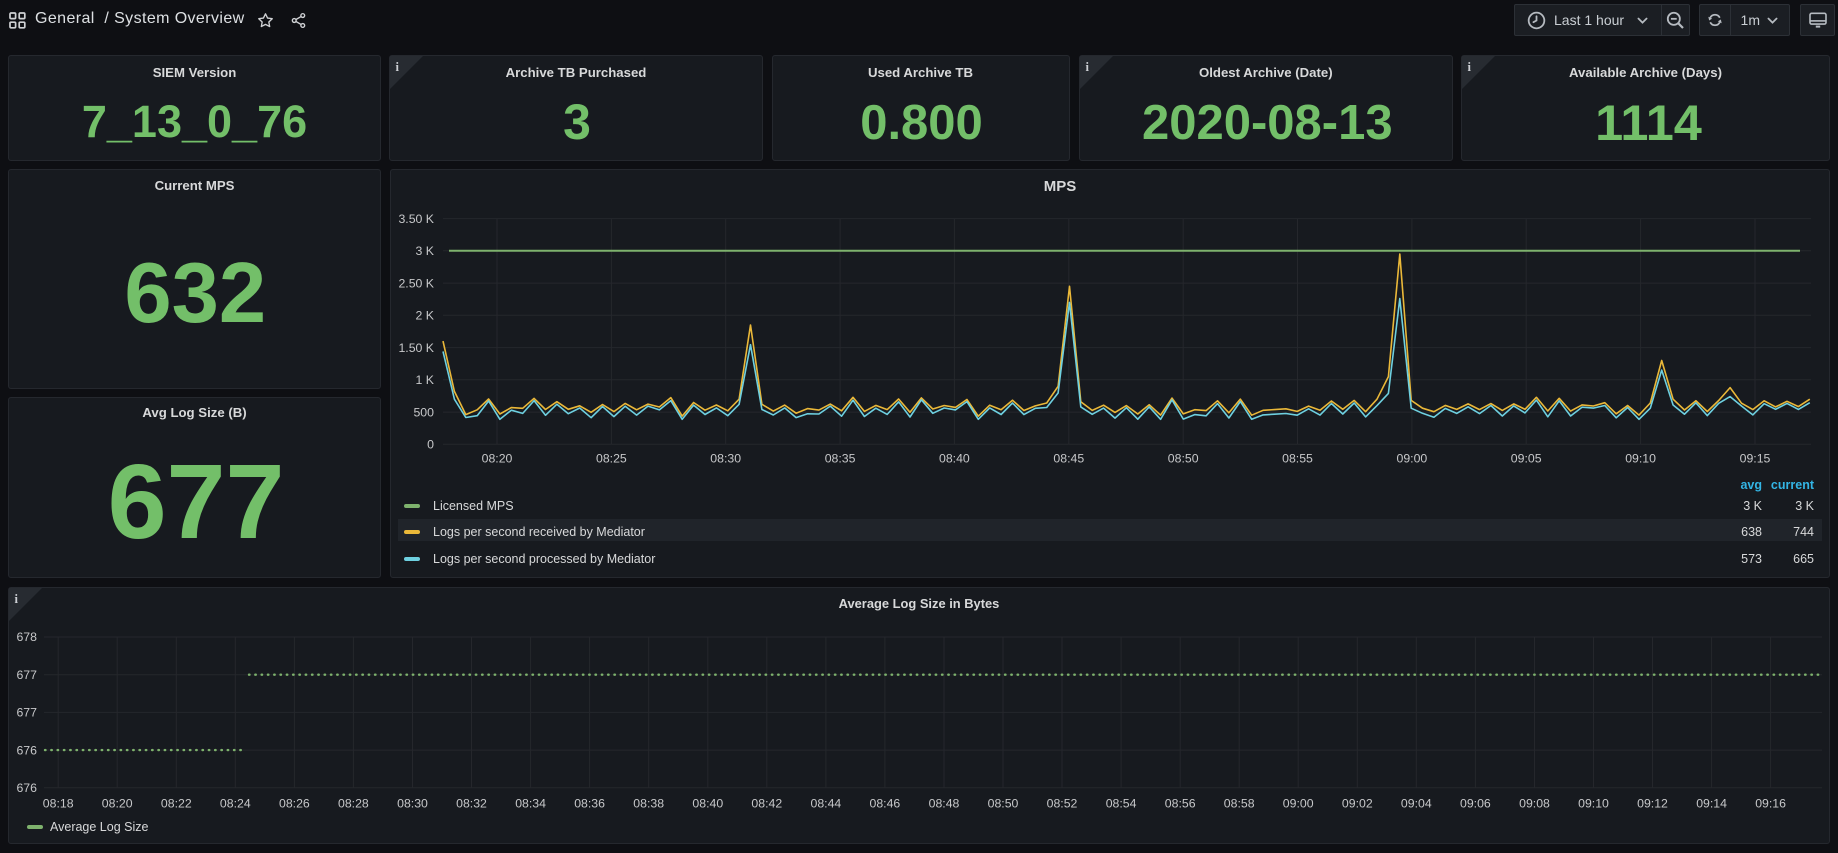 Image resolution: width=1838 pixels, height=853 pixels. What do you see at coordinates (1180, 804) in the screenshot?
I see `svg-text: 08:56` at bounding box center [1180, 804].